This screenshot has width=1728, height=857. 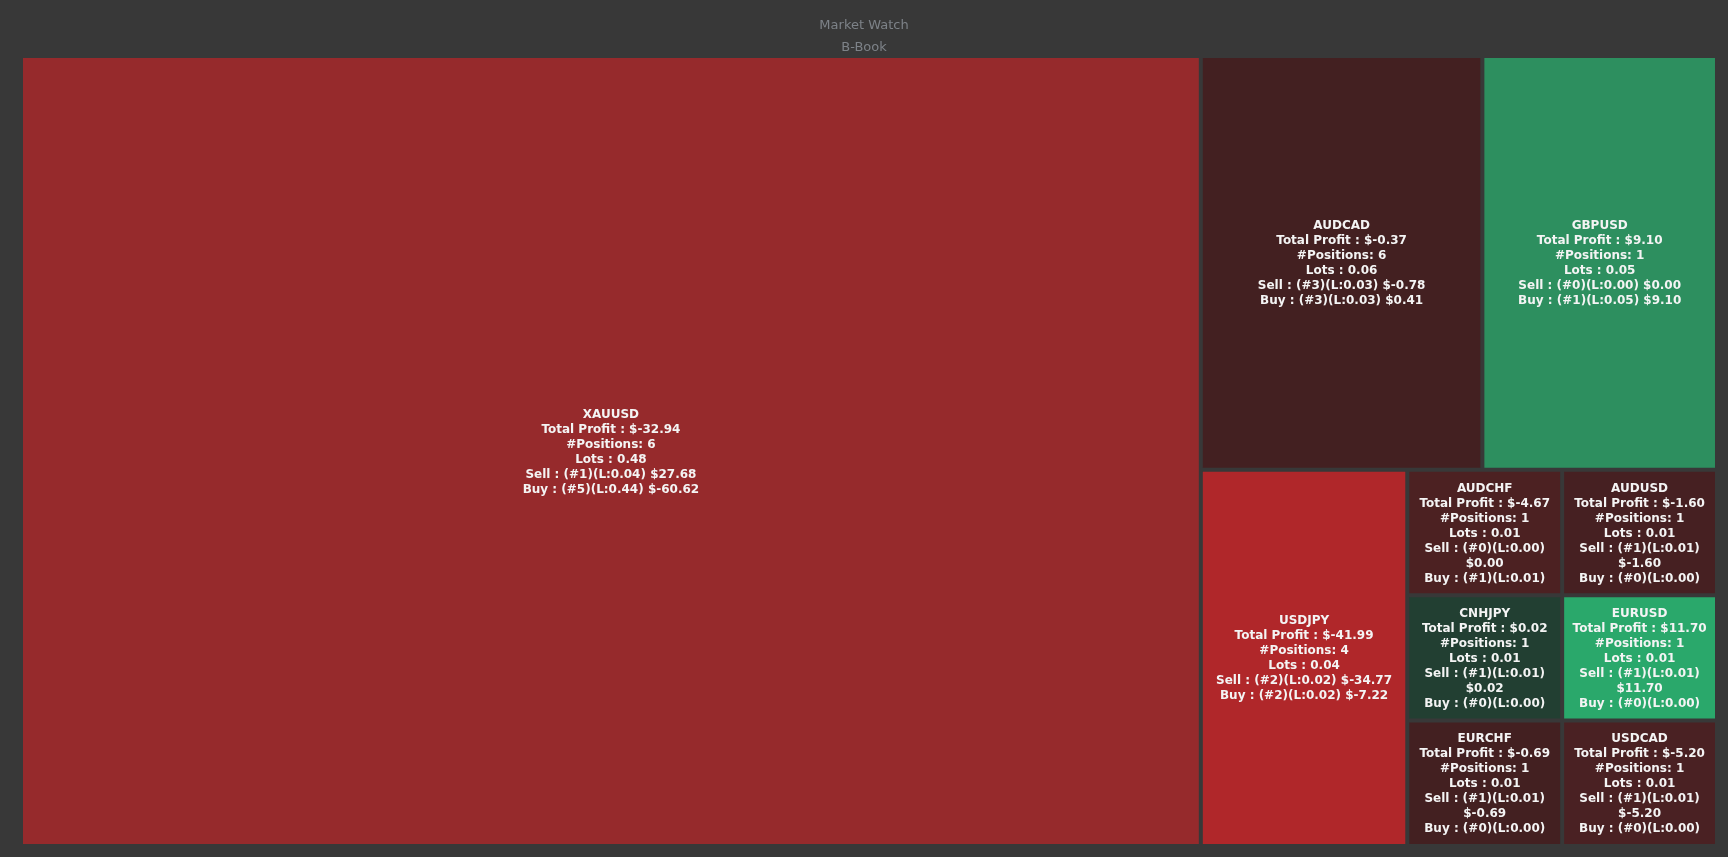 I want to click on data-label: Total Profit : $-0.69 #Positions: 1 Lots : 0.01 Sell : (#1)(L:0.01) $-0.69 Buy : (#0)(L:0.00), so click(x=1485, y=791).